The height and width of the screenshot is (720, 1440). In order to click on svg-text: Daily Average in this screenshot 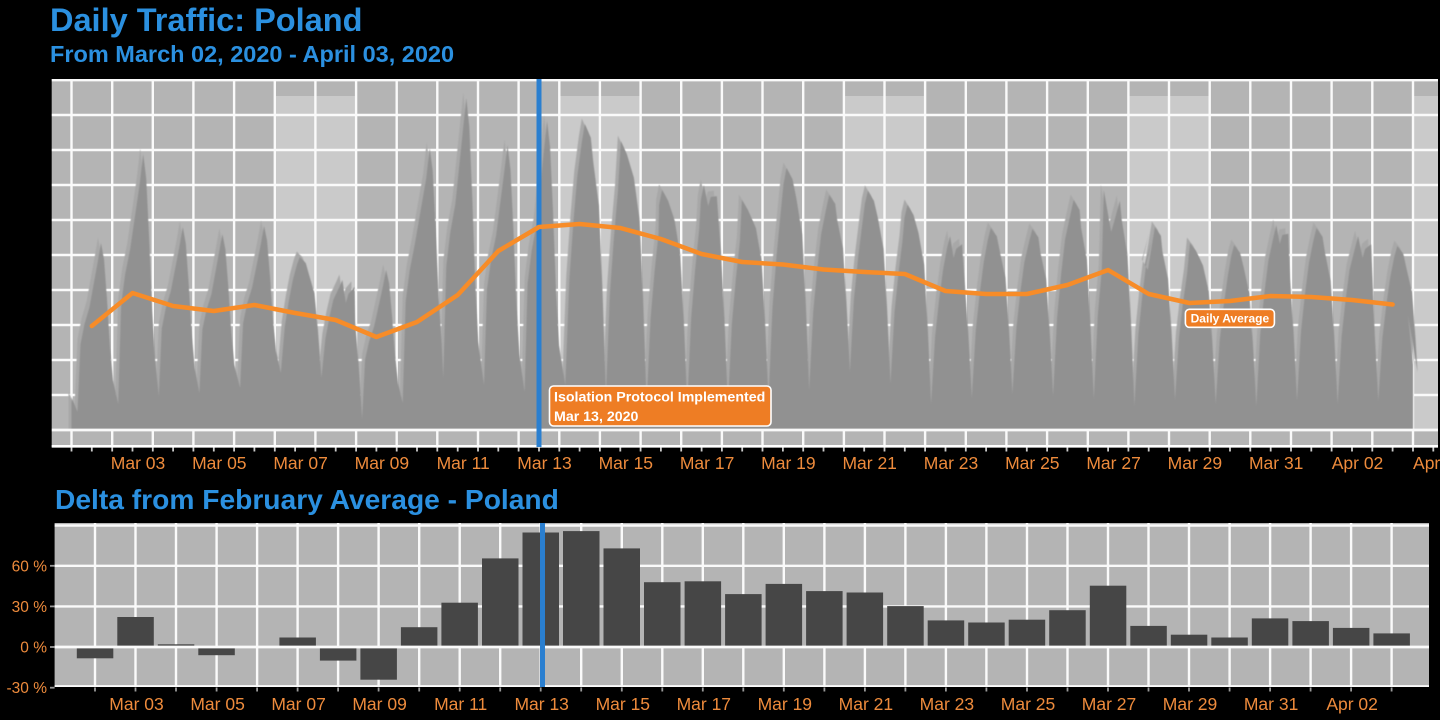, I will do `click(1230, 319)`.